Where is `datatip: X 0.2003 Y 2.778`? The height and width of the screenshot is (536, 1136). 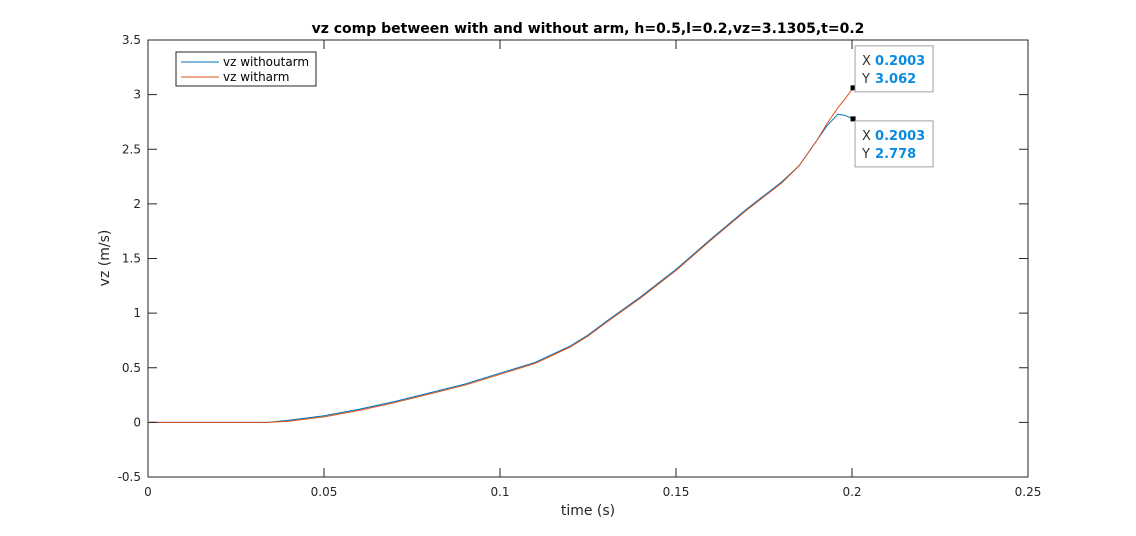
datatip: X 0.2003 Y 2.778 is located at coordinates (892, 142).